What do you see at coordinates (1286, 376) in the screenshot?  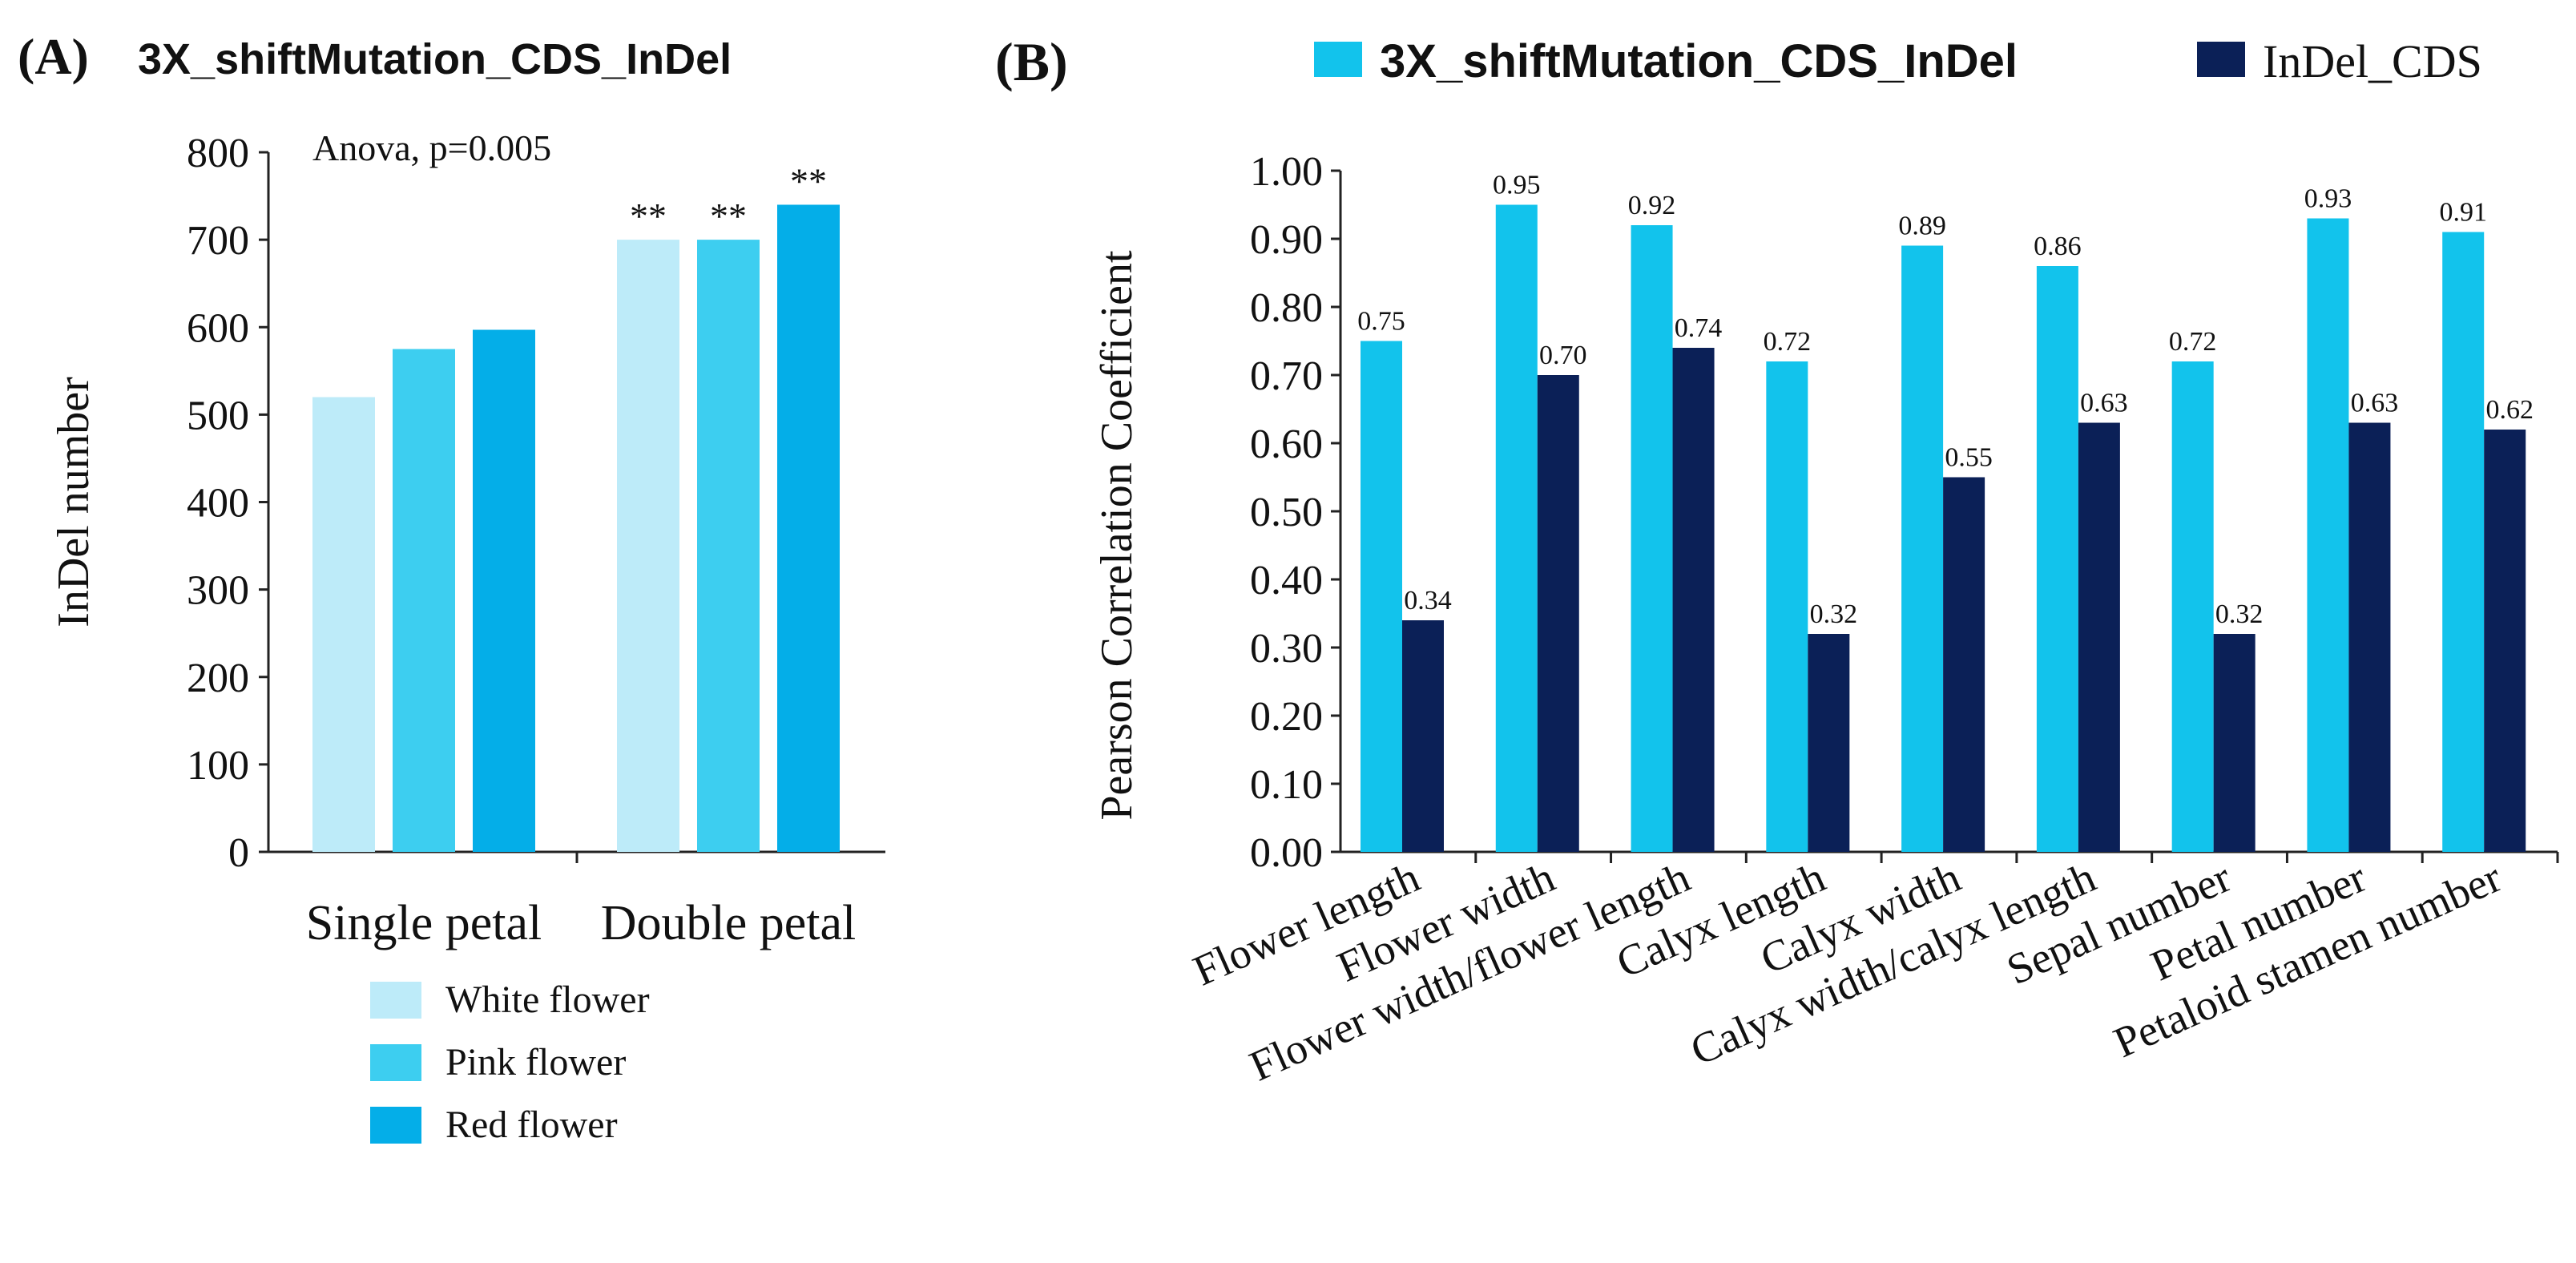 I see `panel-b-y-tick-label: 0.70` at bounding box center [1286, 376].